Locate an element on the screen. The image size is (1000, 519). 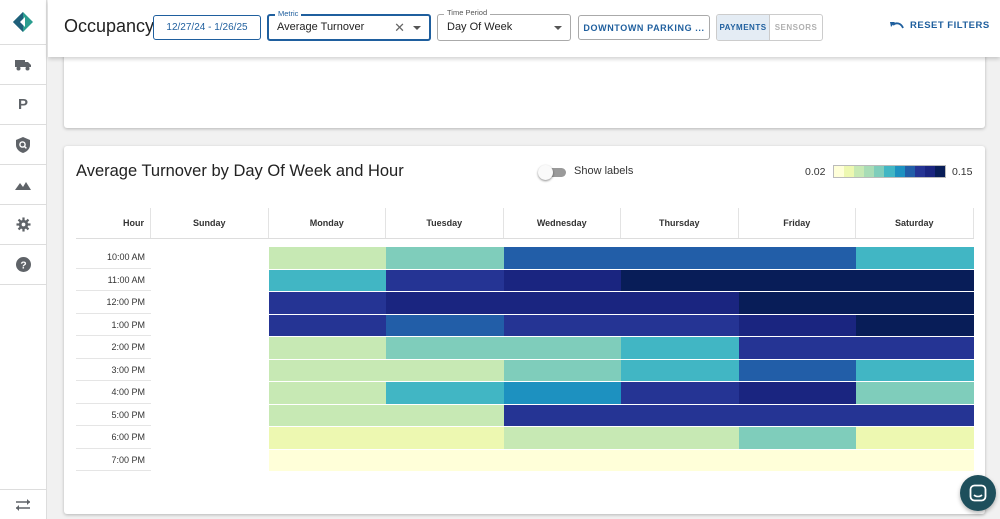
hour-label: 5:00 PM is located at coordinates (113, 415).